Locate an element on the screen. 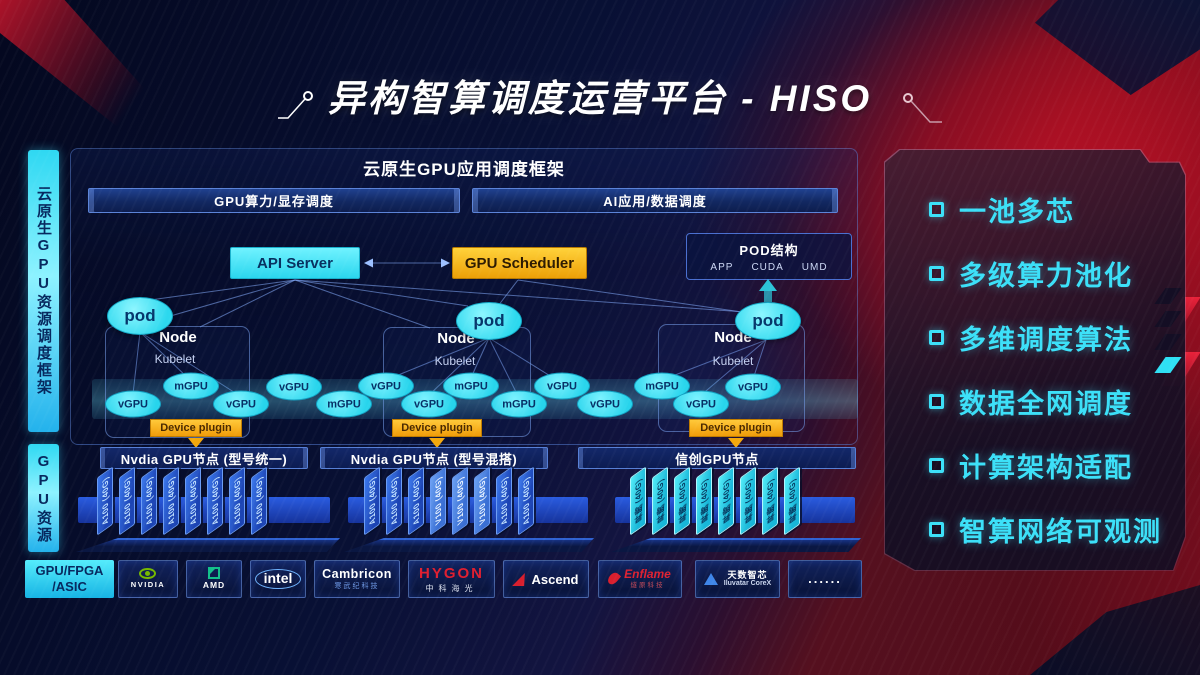  pod-structure-items: APP CUDA UMD is located at coordinates (768, 267).